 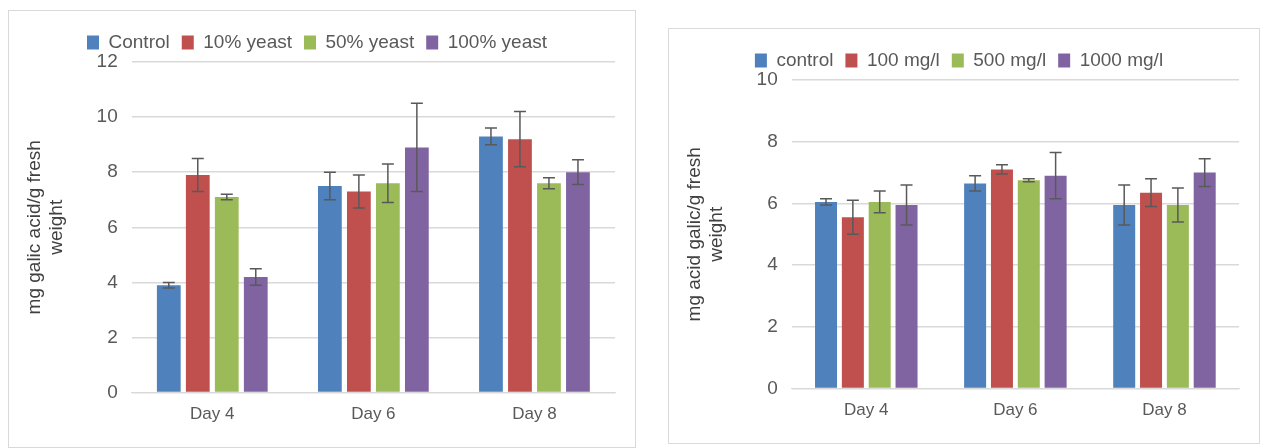 What do you see at coordinates (805, 59) in the screenshot?
I see `legend-label: control` at bounding box center [805, 59].